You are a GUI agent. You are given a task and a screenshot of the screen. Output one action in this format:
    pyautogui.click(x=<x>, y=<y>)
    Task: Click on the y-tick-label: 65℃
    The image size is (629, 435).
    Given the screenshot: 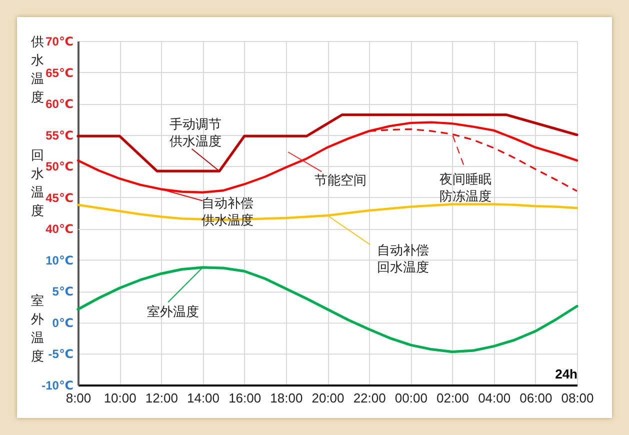 What is the action you would take?
    pyautogui.click(x=60, y=73)
    